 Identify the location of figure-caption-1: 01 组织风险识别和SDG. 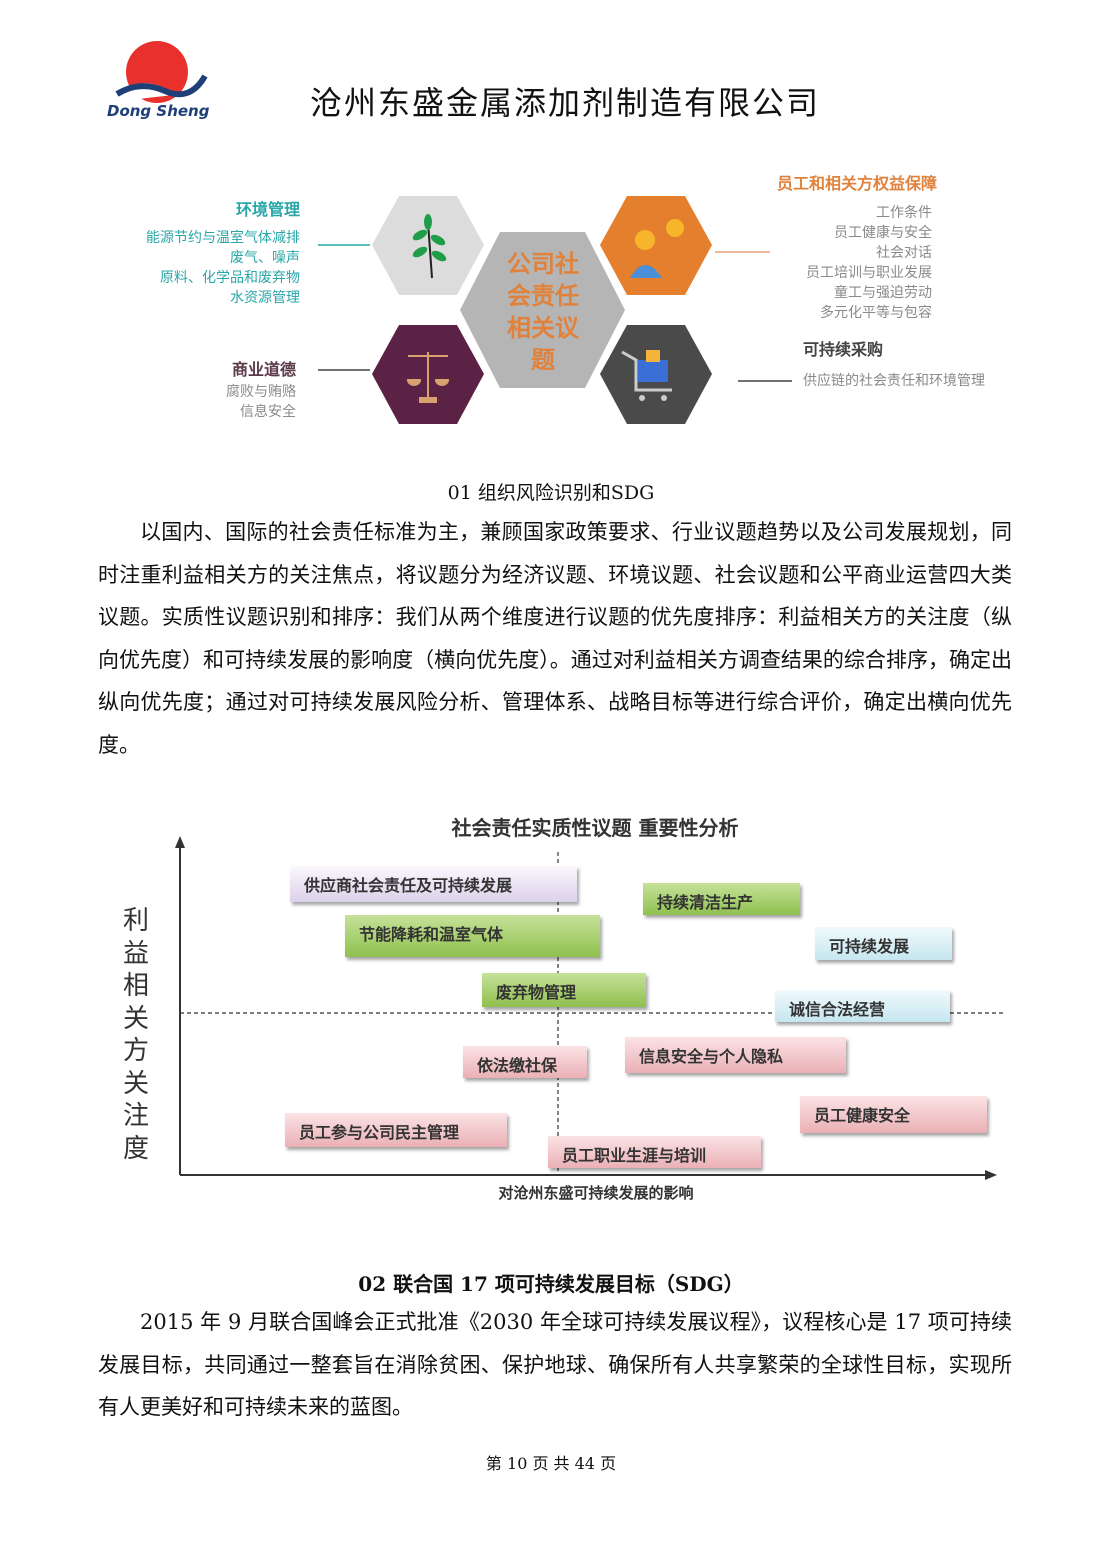
(551, 493).